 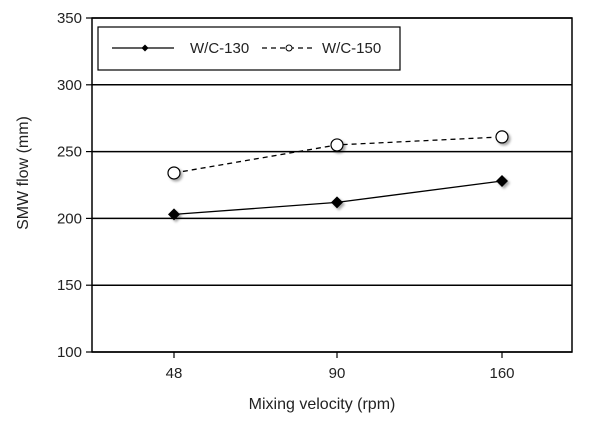 What do you see at coordinates (69, 352) in the screenshot?
I see `y-tick-label: 100` at bounding box center [69, 352].